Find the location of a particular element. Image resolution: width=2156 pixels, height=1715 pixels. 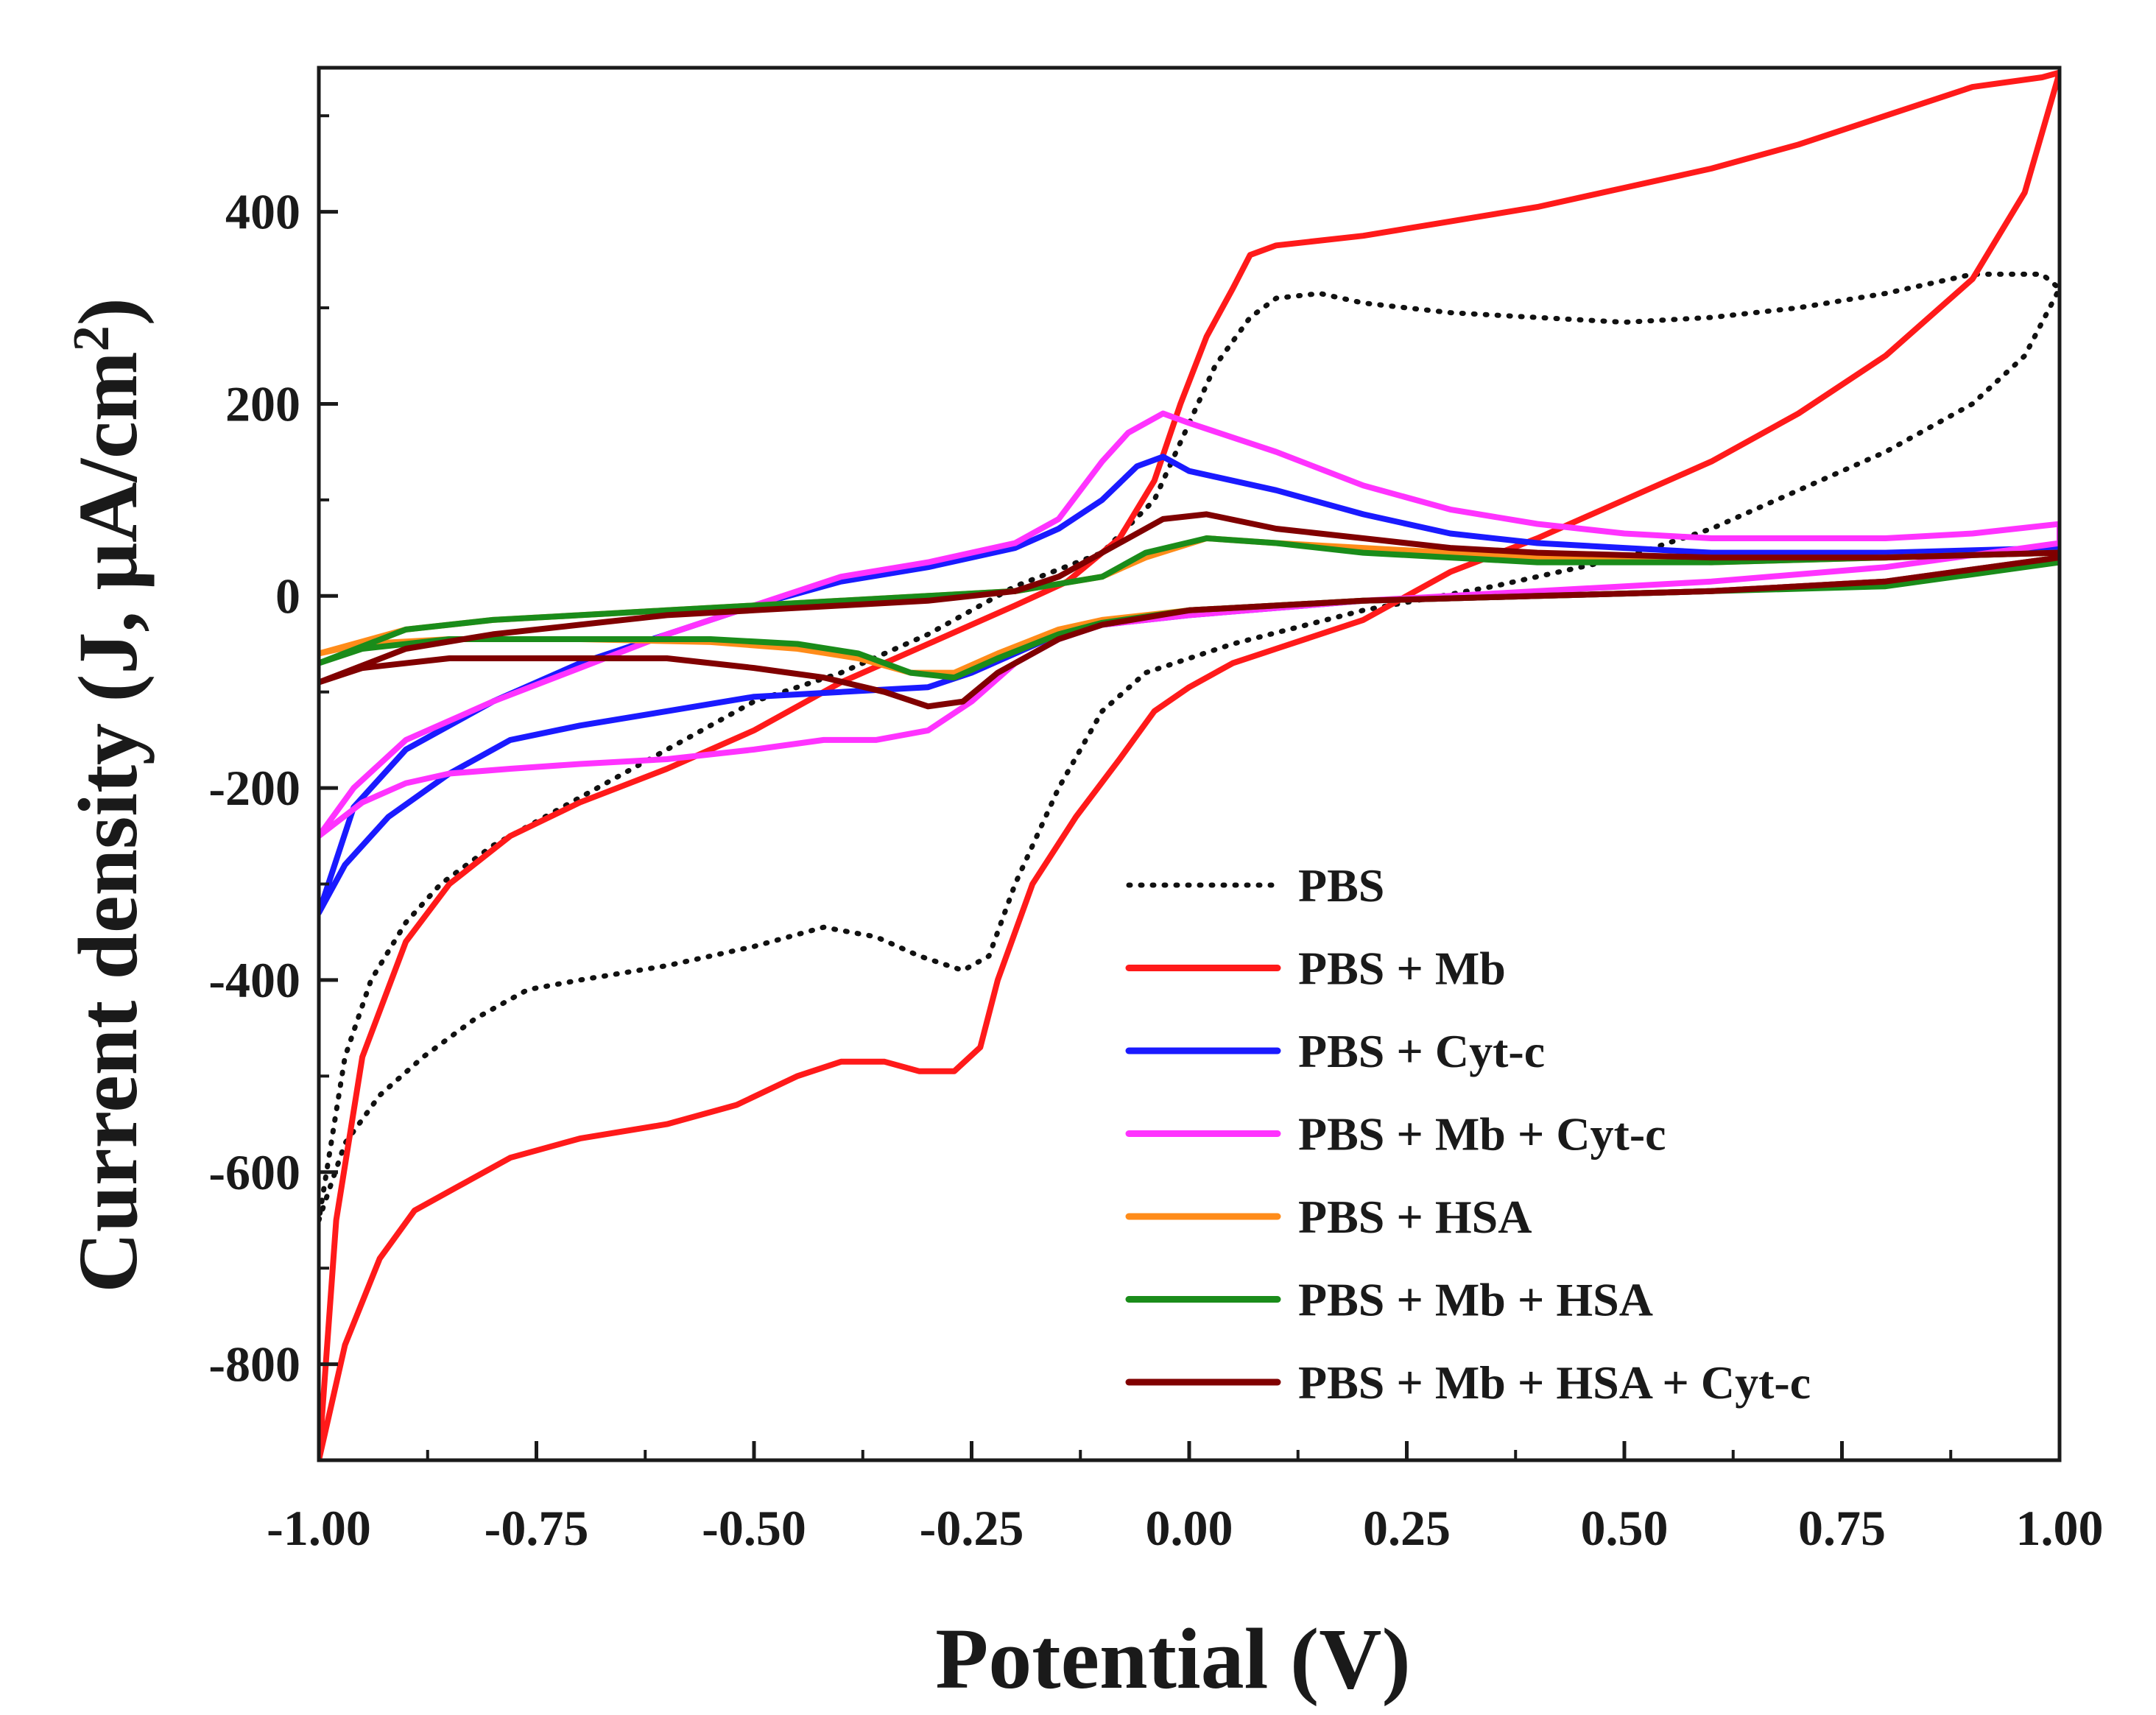

legend-label: PBS is located at coordinates (1341, 885).